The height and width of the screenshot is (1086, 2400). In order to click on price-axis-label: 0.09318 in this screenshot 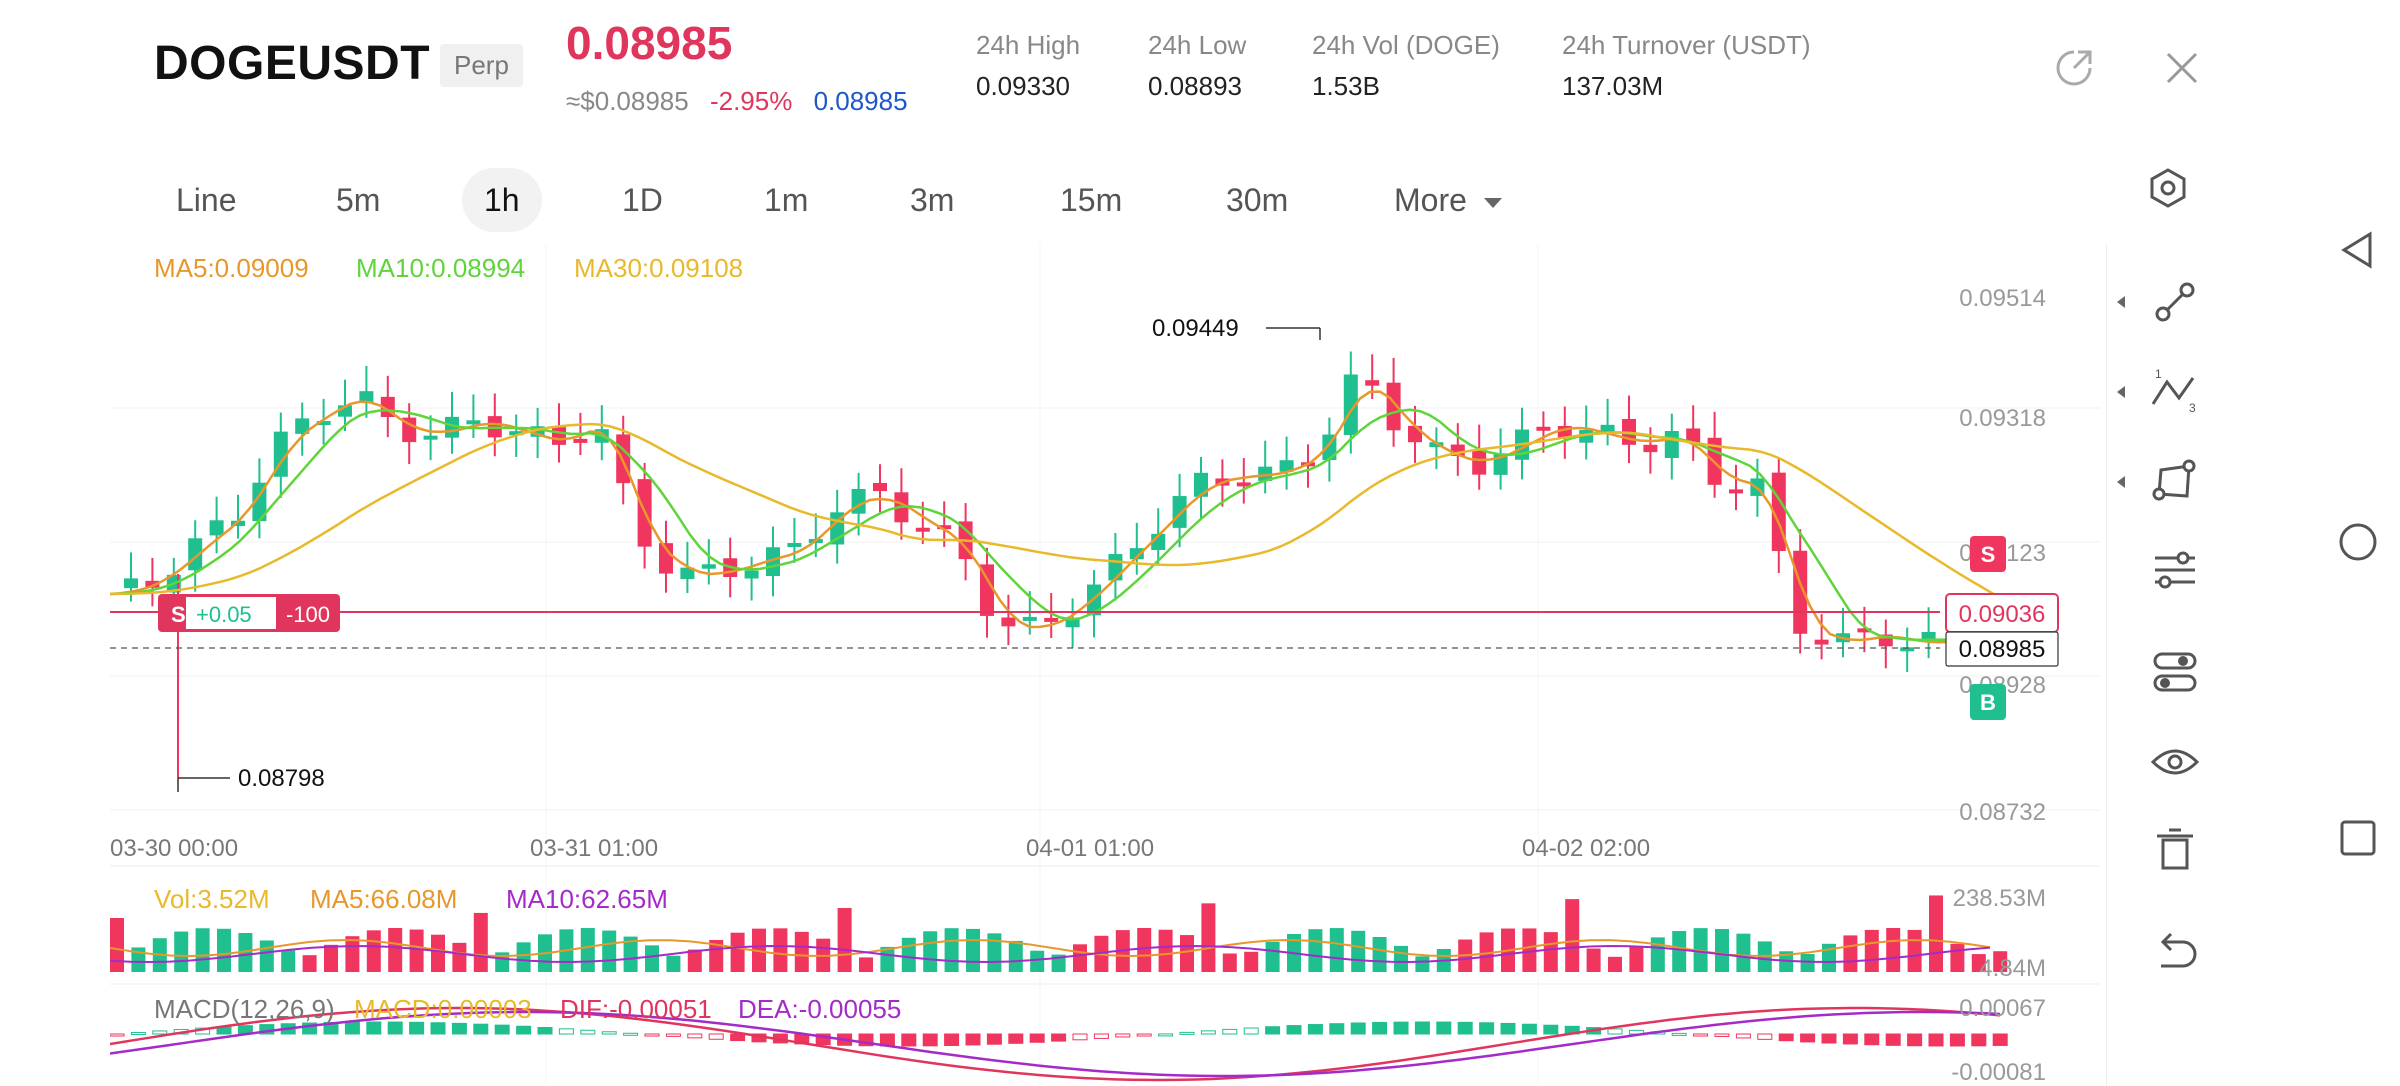, I will do `click(2002, 418)`.